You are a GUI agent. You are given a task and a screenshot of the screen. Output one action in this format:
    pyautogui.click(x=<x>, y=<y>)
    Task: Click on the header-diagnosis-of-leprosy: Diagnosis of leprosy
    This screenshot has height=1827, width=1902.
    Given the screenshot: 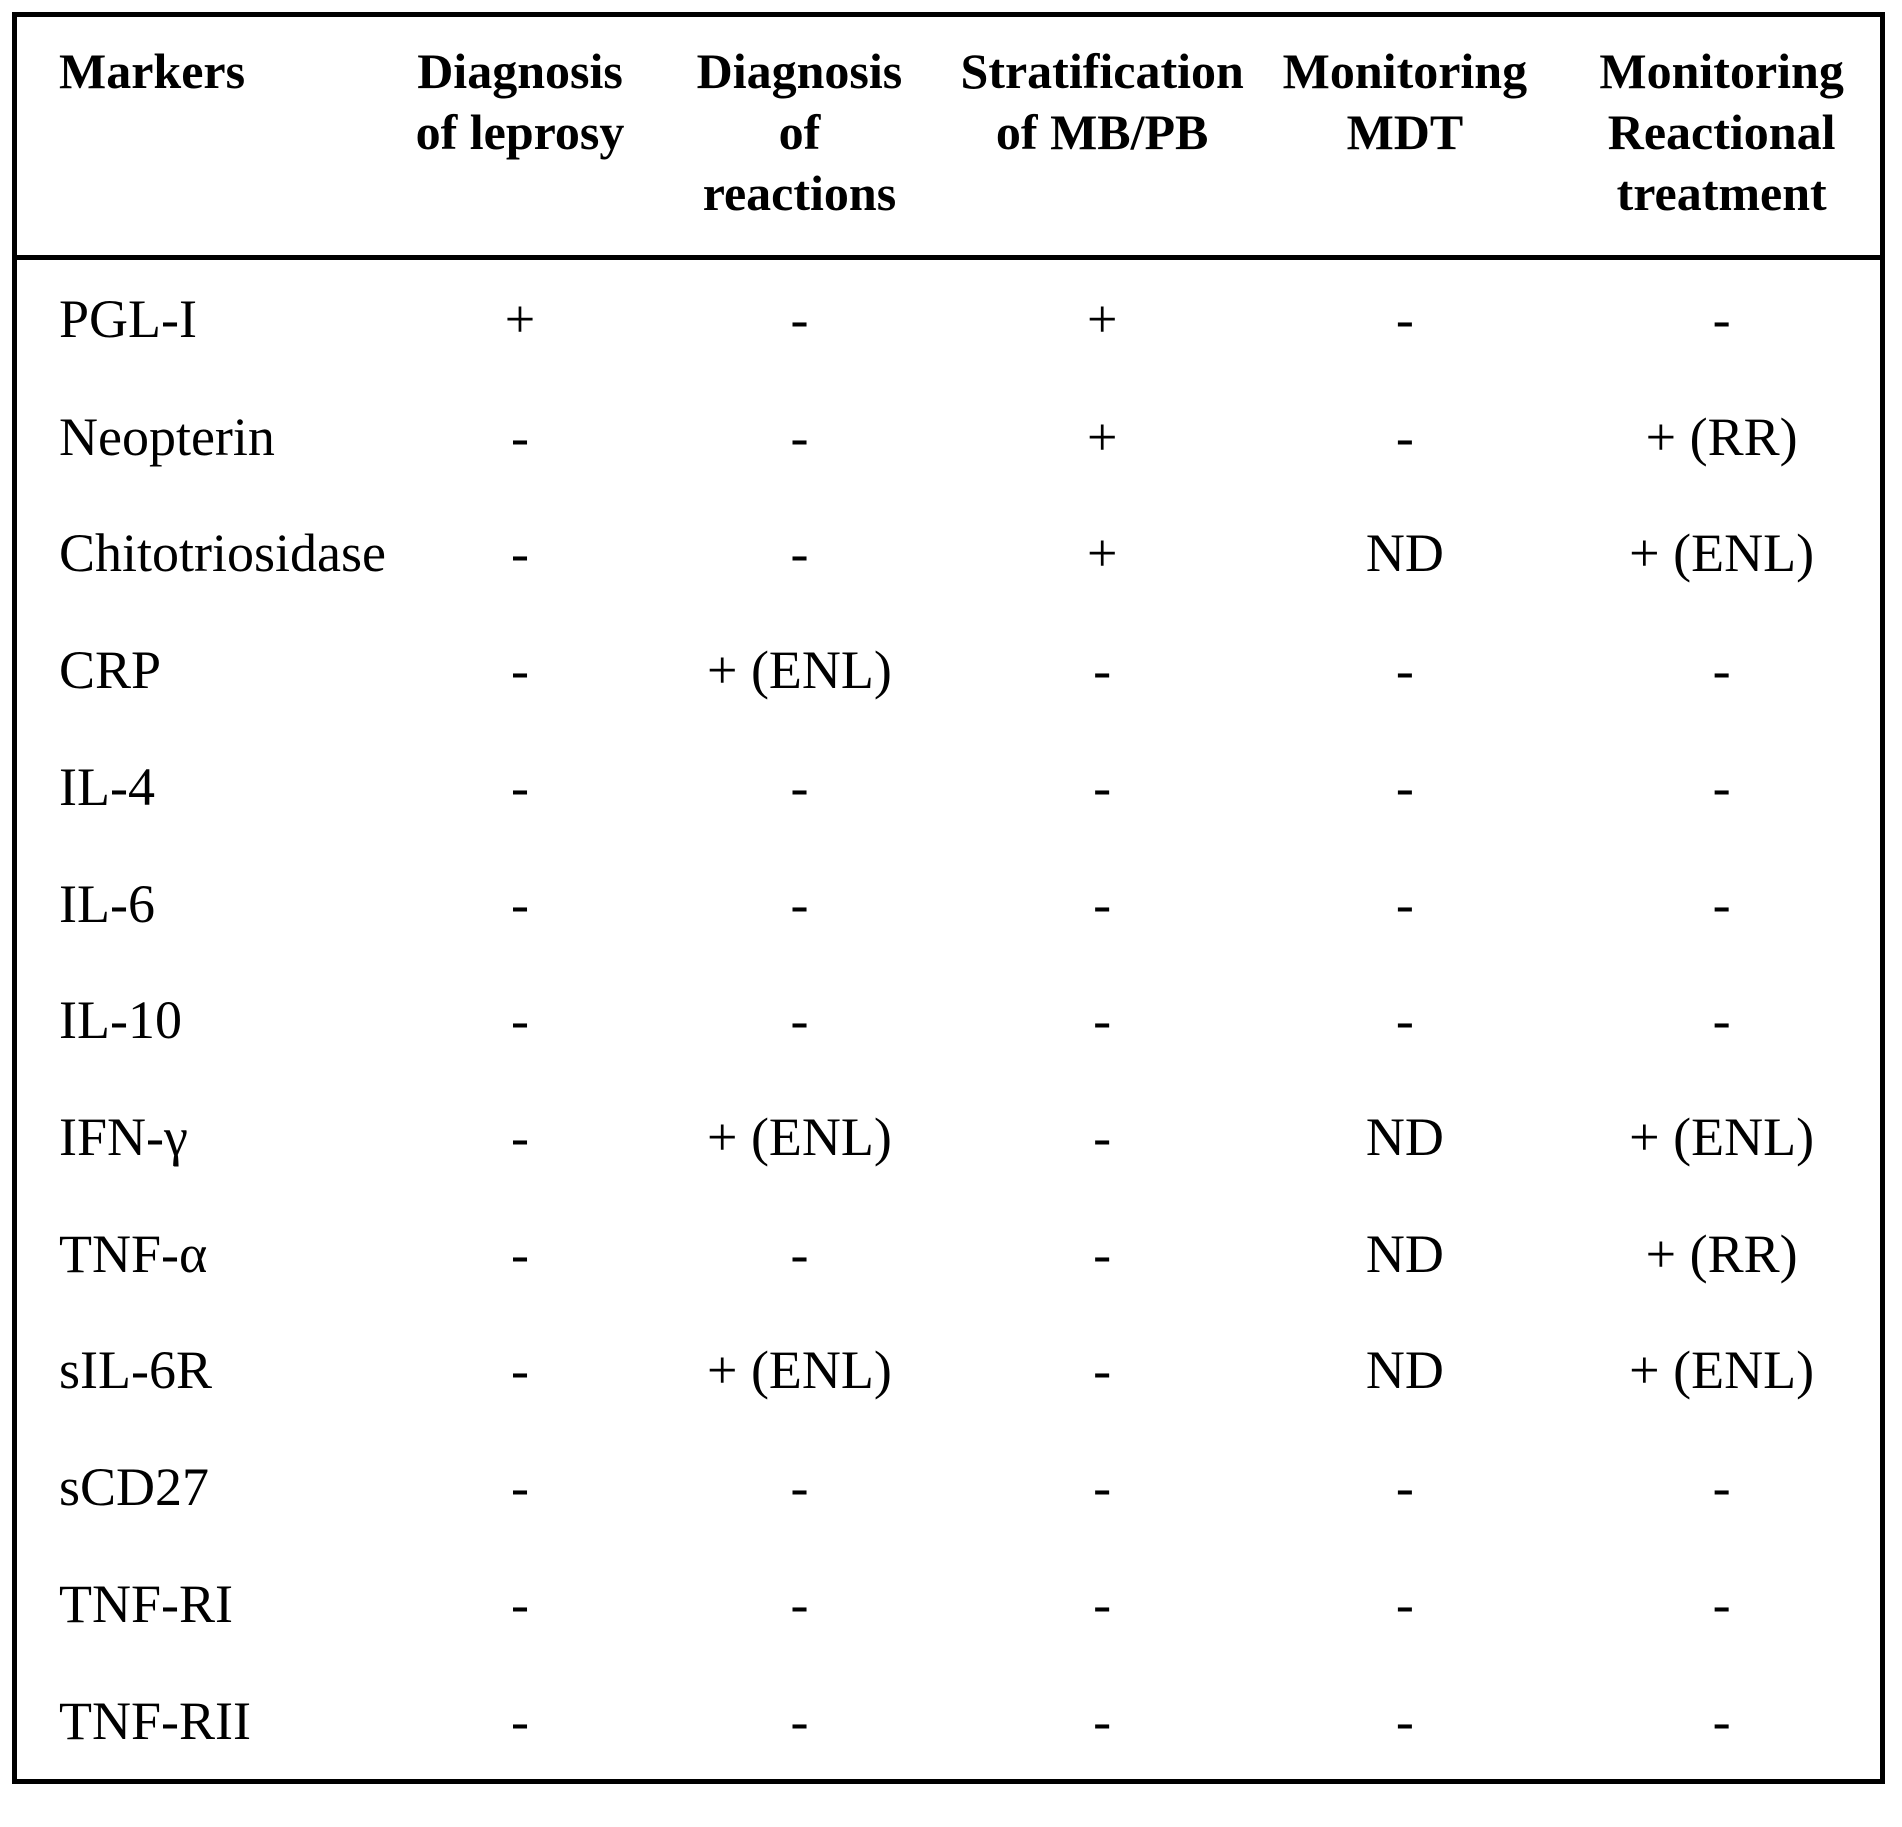 What is the action you would take?
    pyautogui.click(x=520, y=138)
    